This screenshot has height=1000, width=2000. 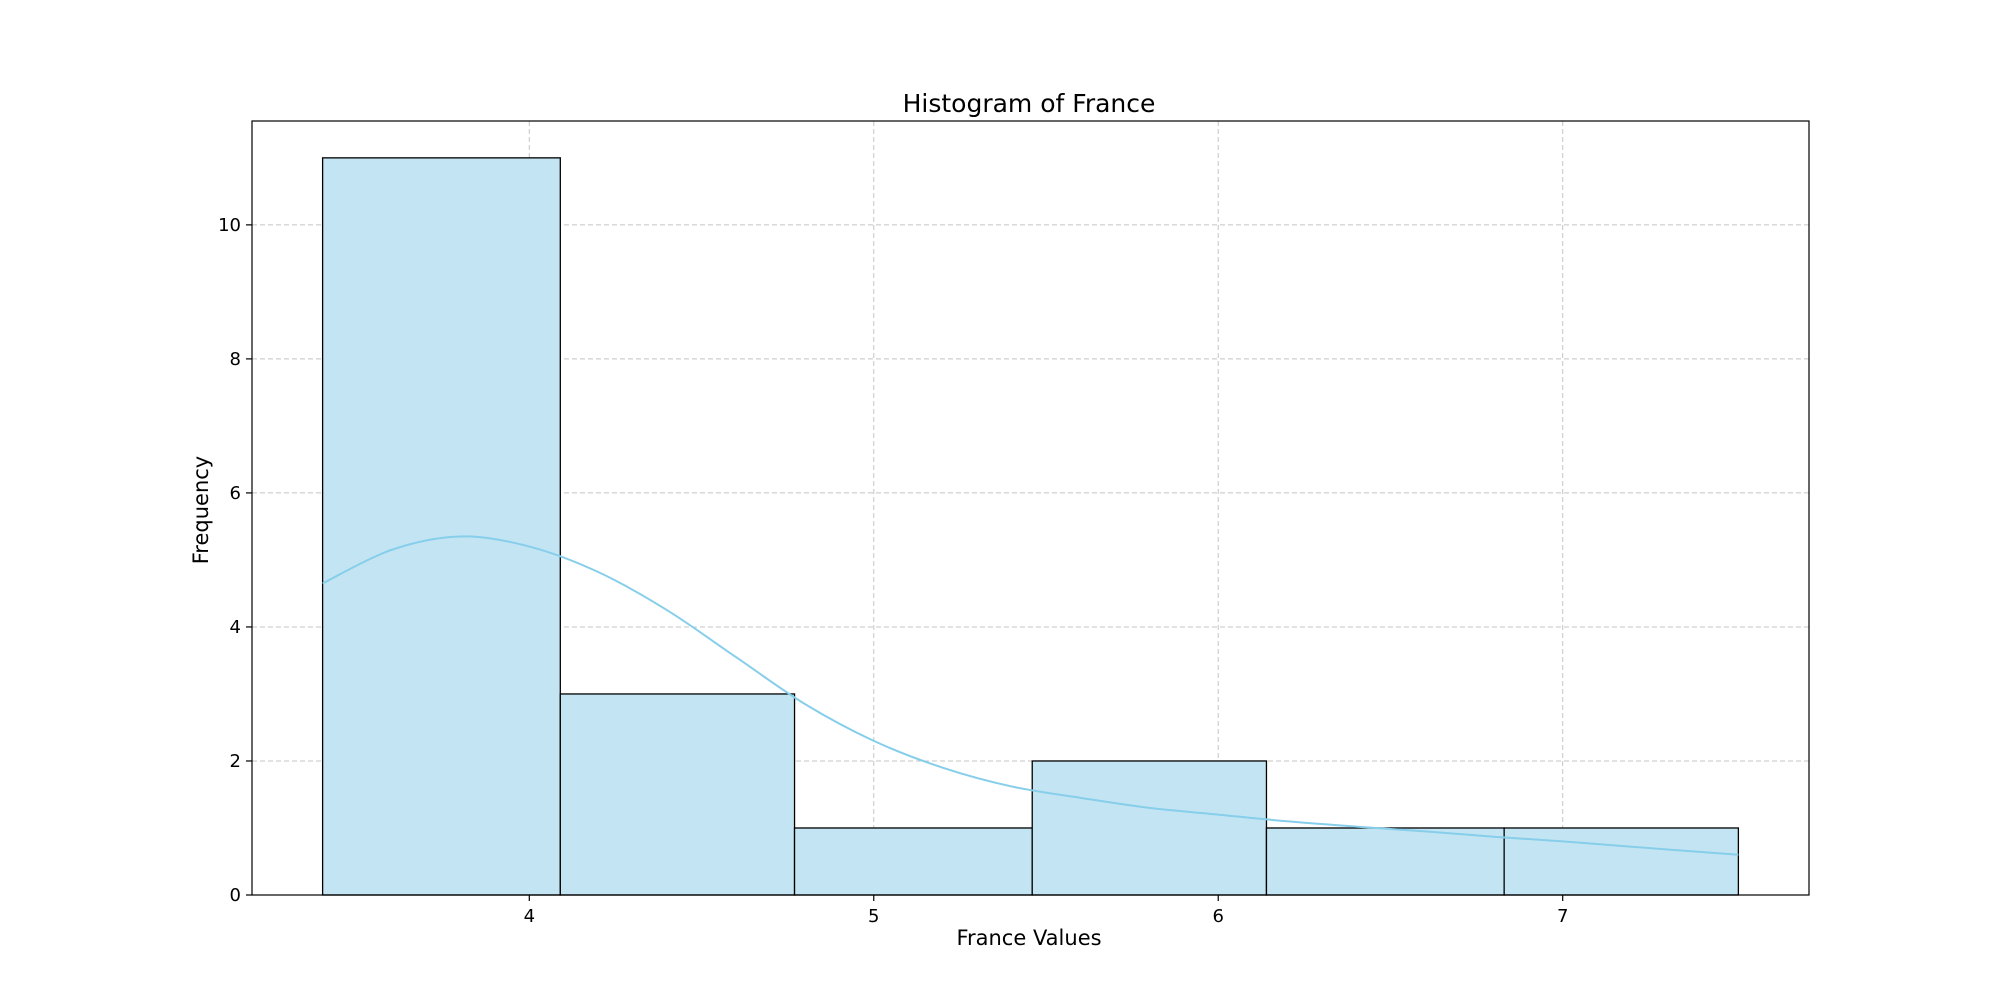 I want to click on y-tick-label: 4, so click(x=235, y=627).